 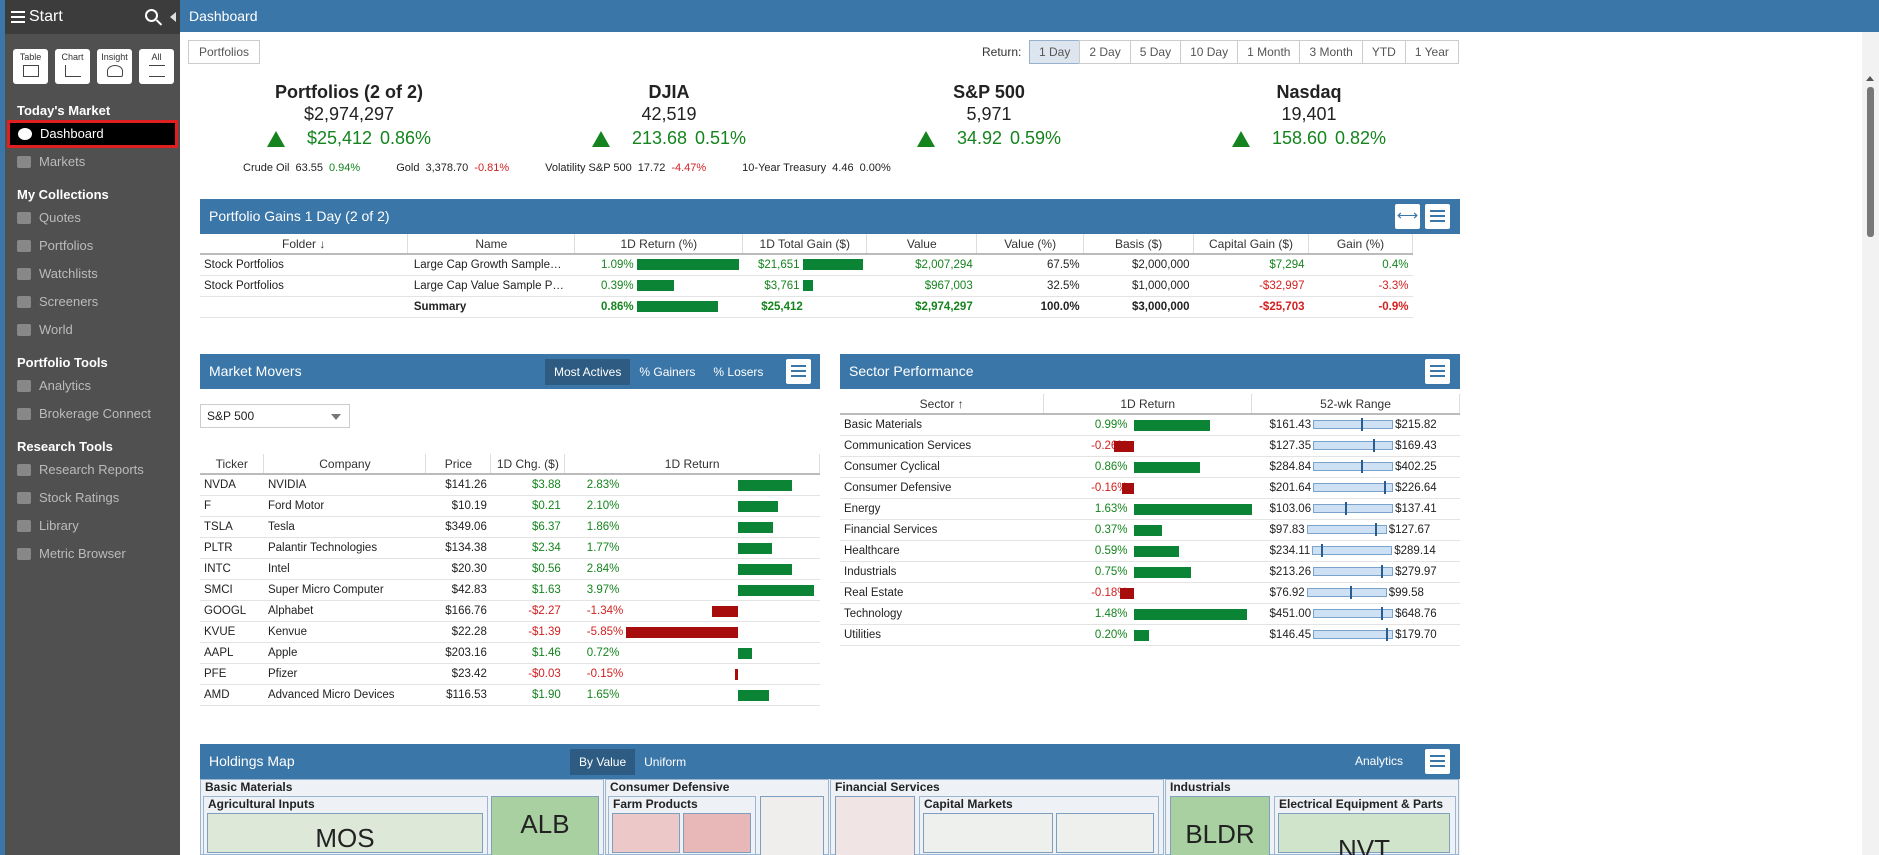 What do you see at coordinates (510, 569) in the screenshot?
I see `table-row: INTC Intel $20.30 $0.56 2.84%` at bounding box center [510, 569].